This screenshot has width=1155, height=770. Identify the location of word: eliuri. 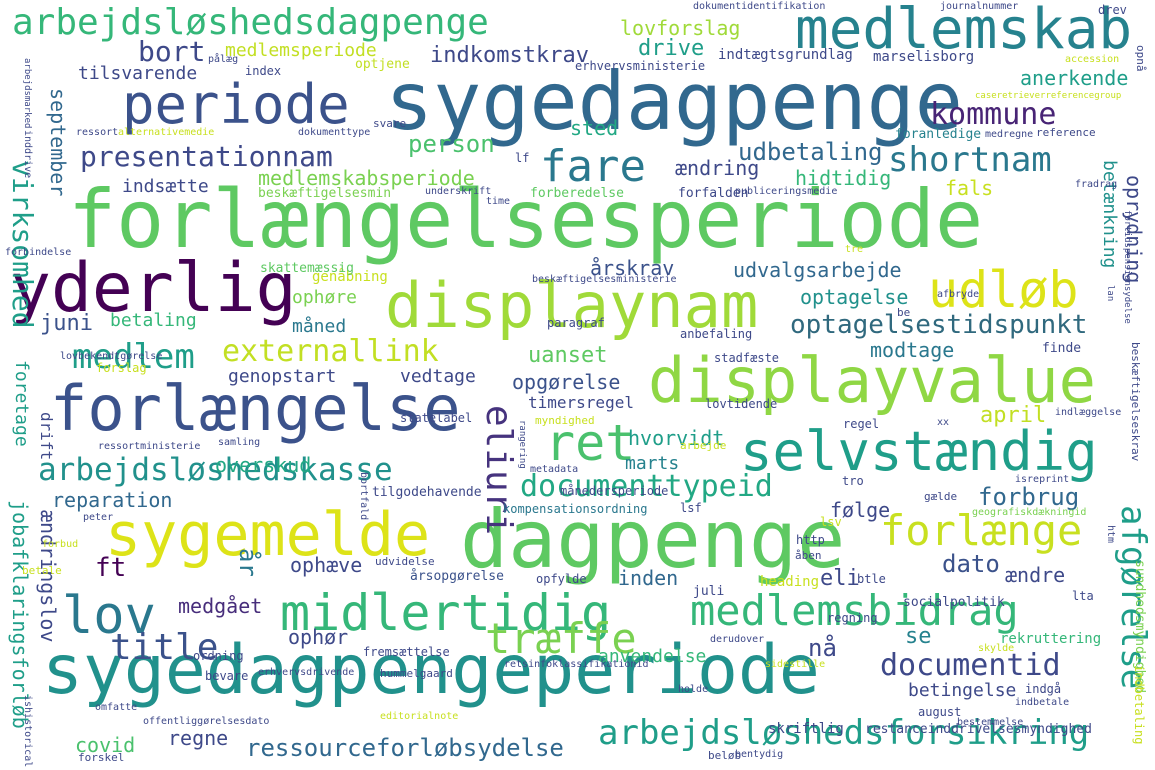
(498, 470).